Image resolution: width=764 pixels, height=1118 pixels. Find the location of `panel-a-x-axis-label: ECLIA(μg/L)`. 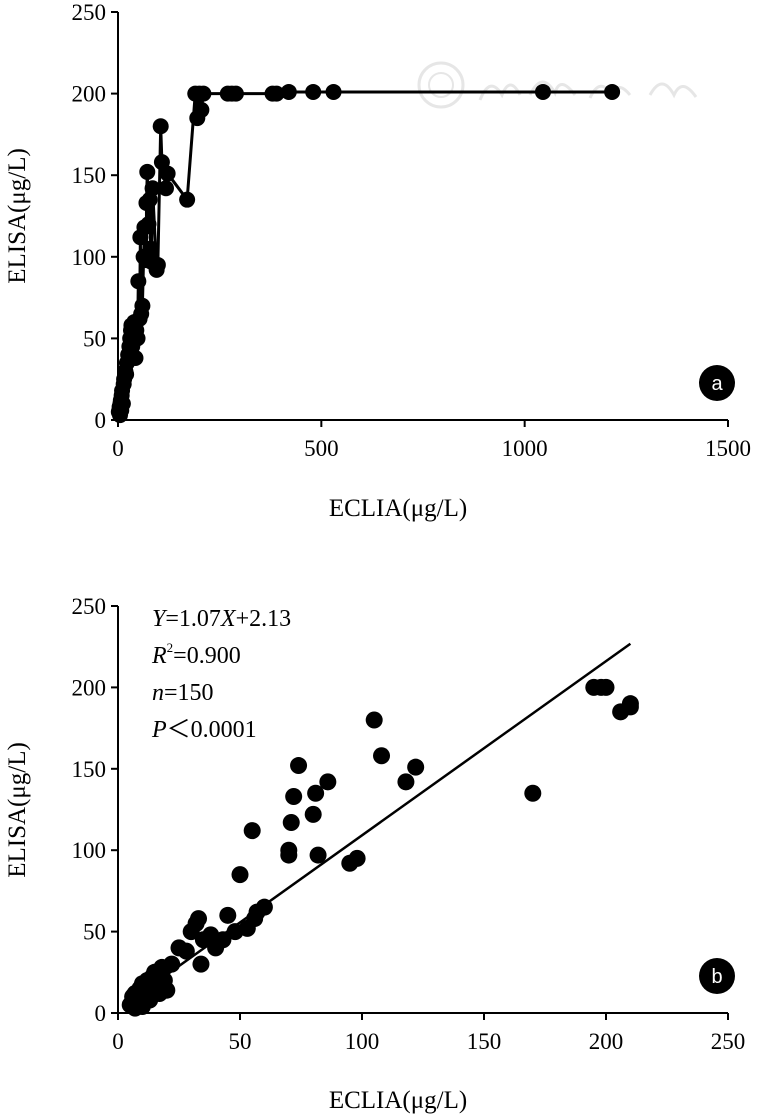

panel-a-x-axis-label: ECLIA(μg/L) is located at coordinates (398, 508).